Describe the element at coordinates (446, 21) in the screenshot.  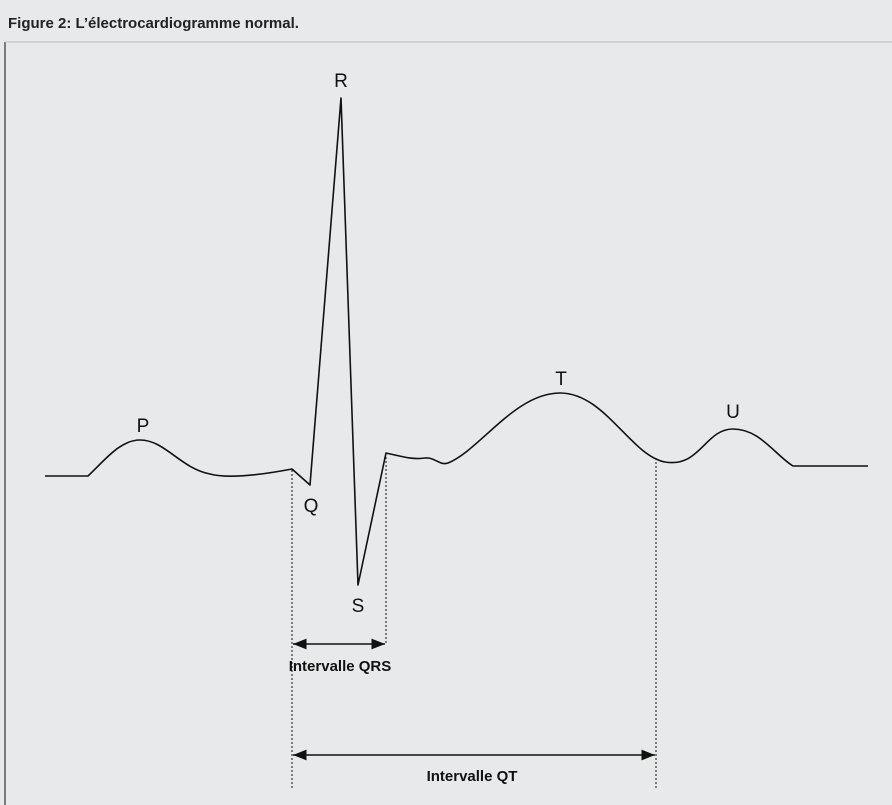
I see `title-bar` at that location.